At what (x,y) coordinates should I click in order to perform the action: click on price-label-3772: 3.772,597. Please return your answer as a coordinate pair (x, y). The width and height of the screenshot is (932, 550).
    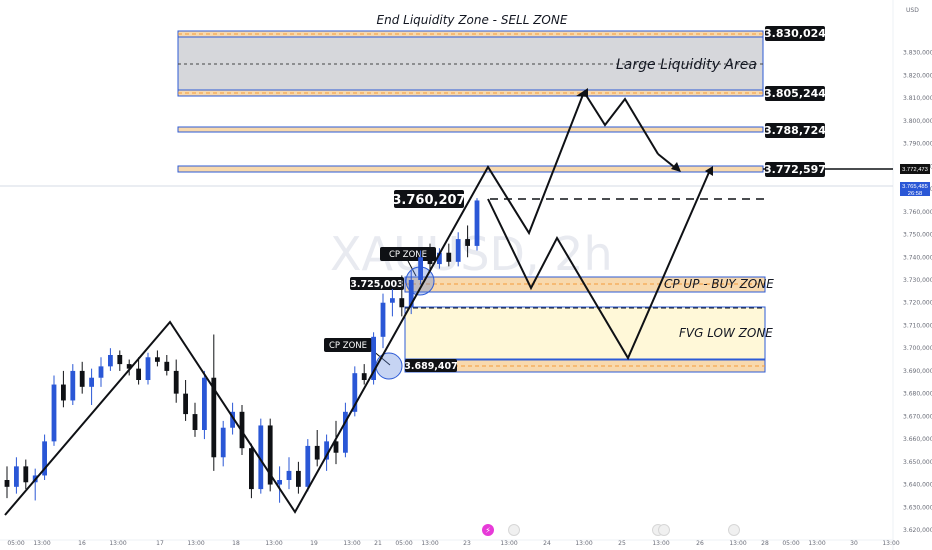
    Looking at the image, I should click on (795, 169).